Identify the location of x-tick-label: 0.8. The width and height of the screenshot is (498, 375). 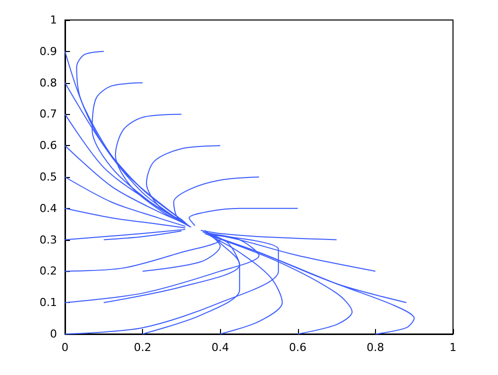
(375, 347).